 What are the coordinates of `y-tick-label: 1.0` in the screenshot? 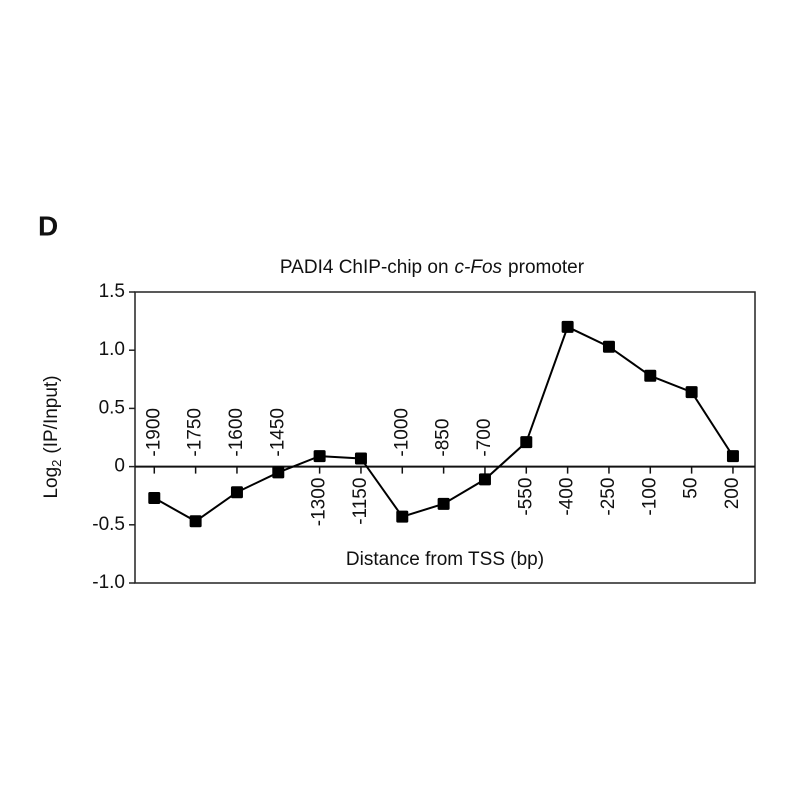 It's located at (112, 349).